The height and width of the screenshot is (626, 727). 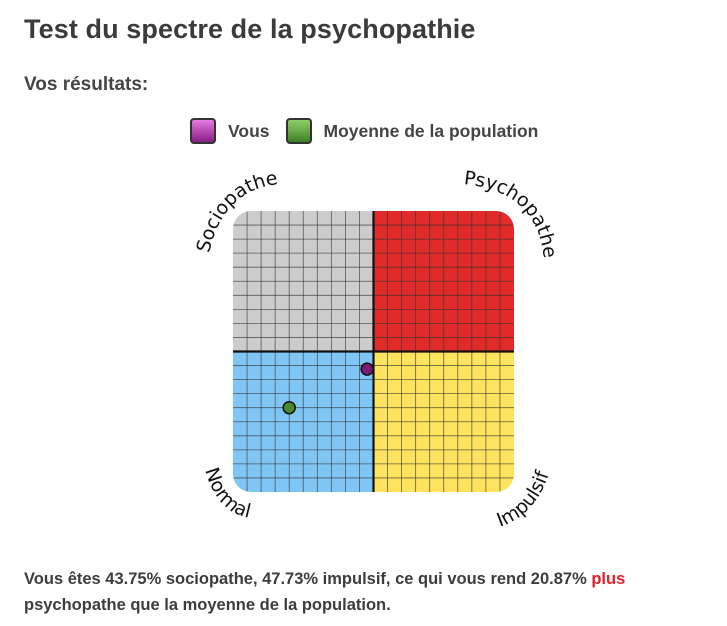 What do you see at coordinates (367, 369) in the screenshot?
I see `point-you` at bounding box center [367, 369].